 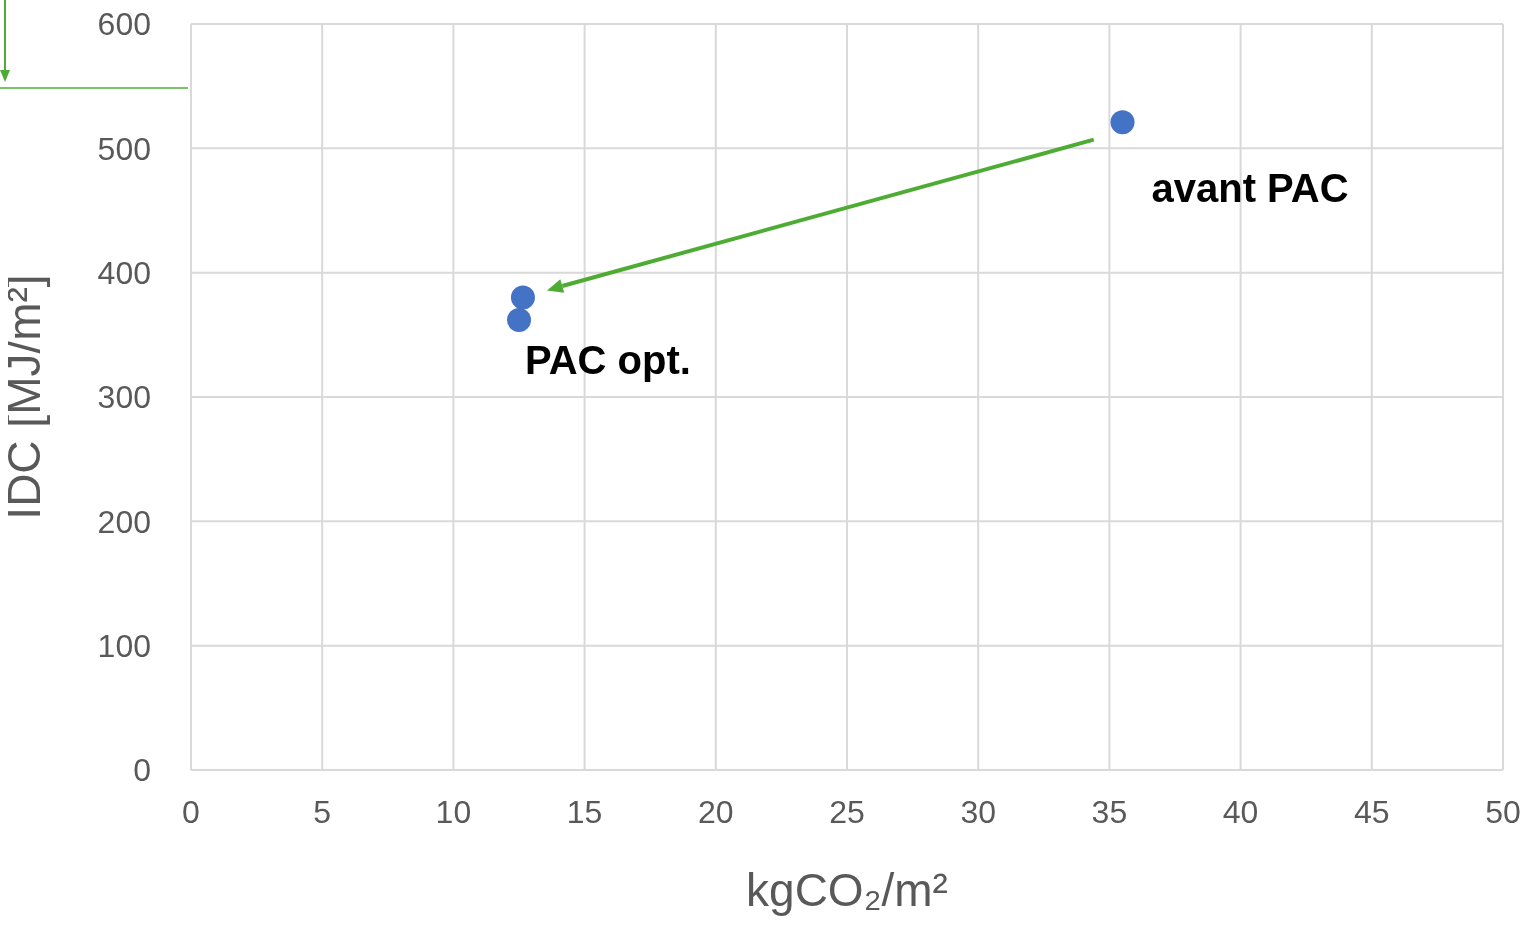 I want to click on annotation: avant PAC, so click(x=1250, y=188).